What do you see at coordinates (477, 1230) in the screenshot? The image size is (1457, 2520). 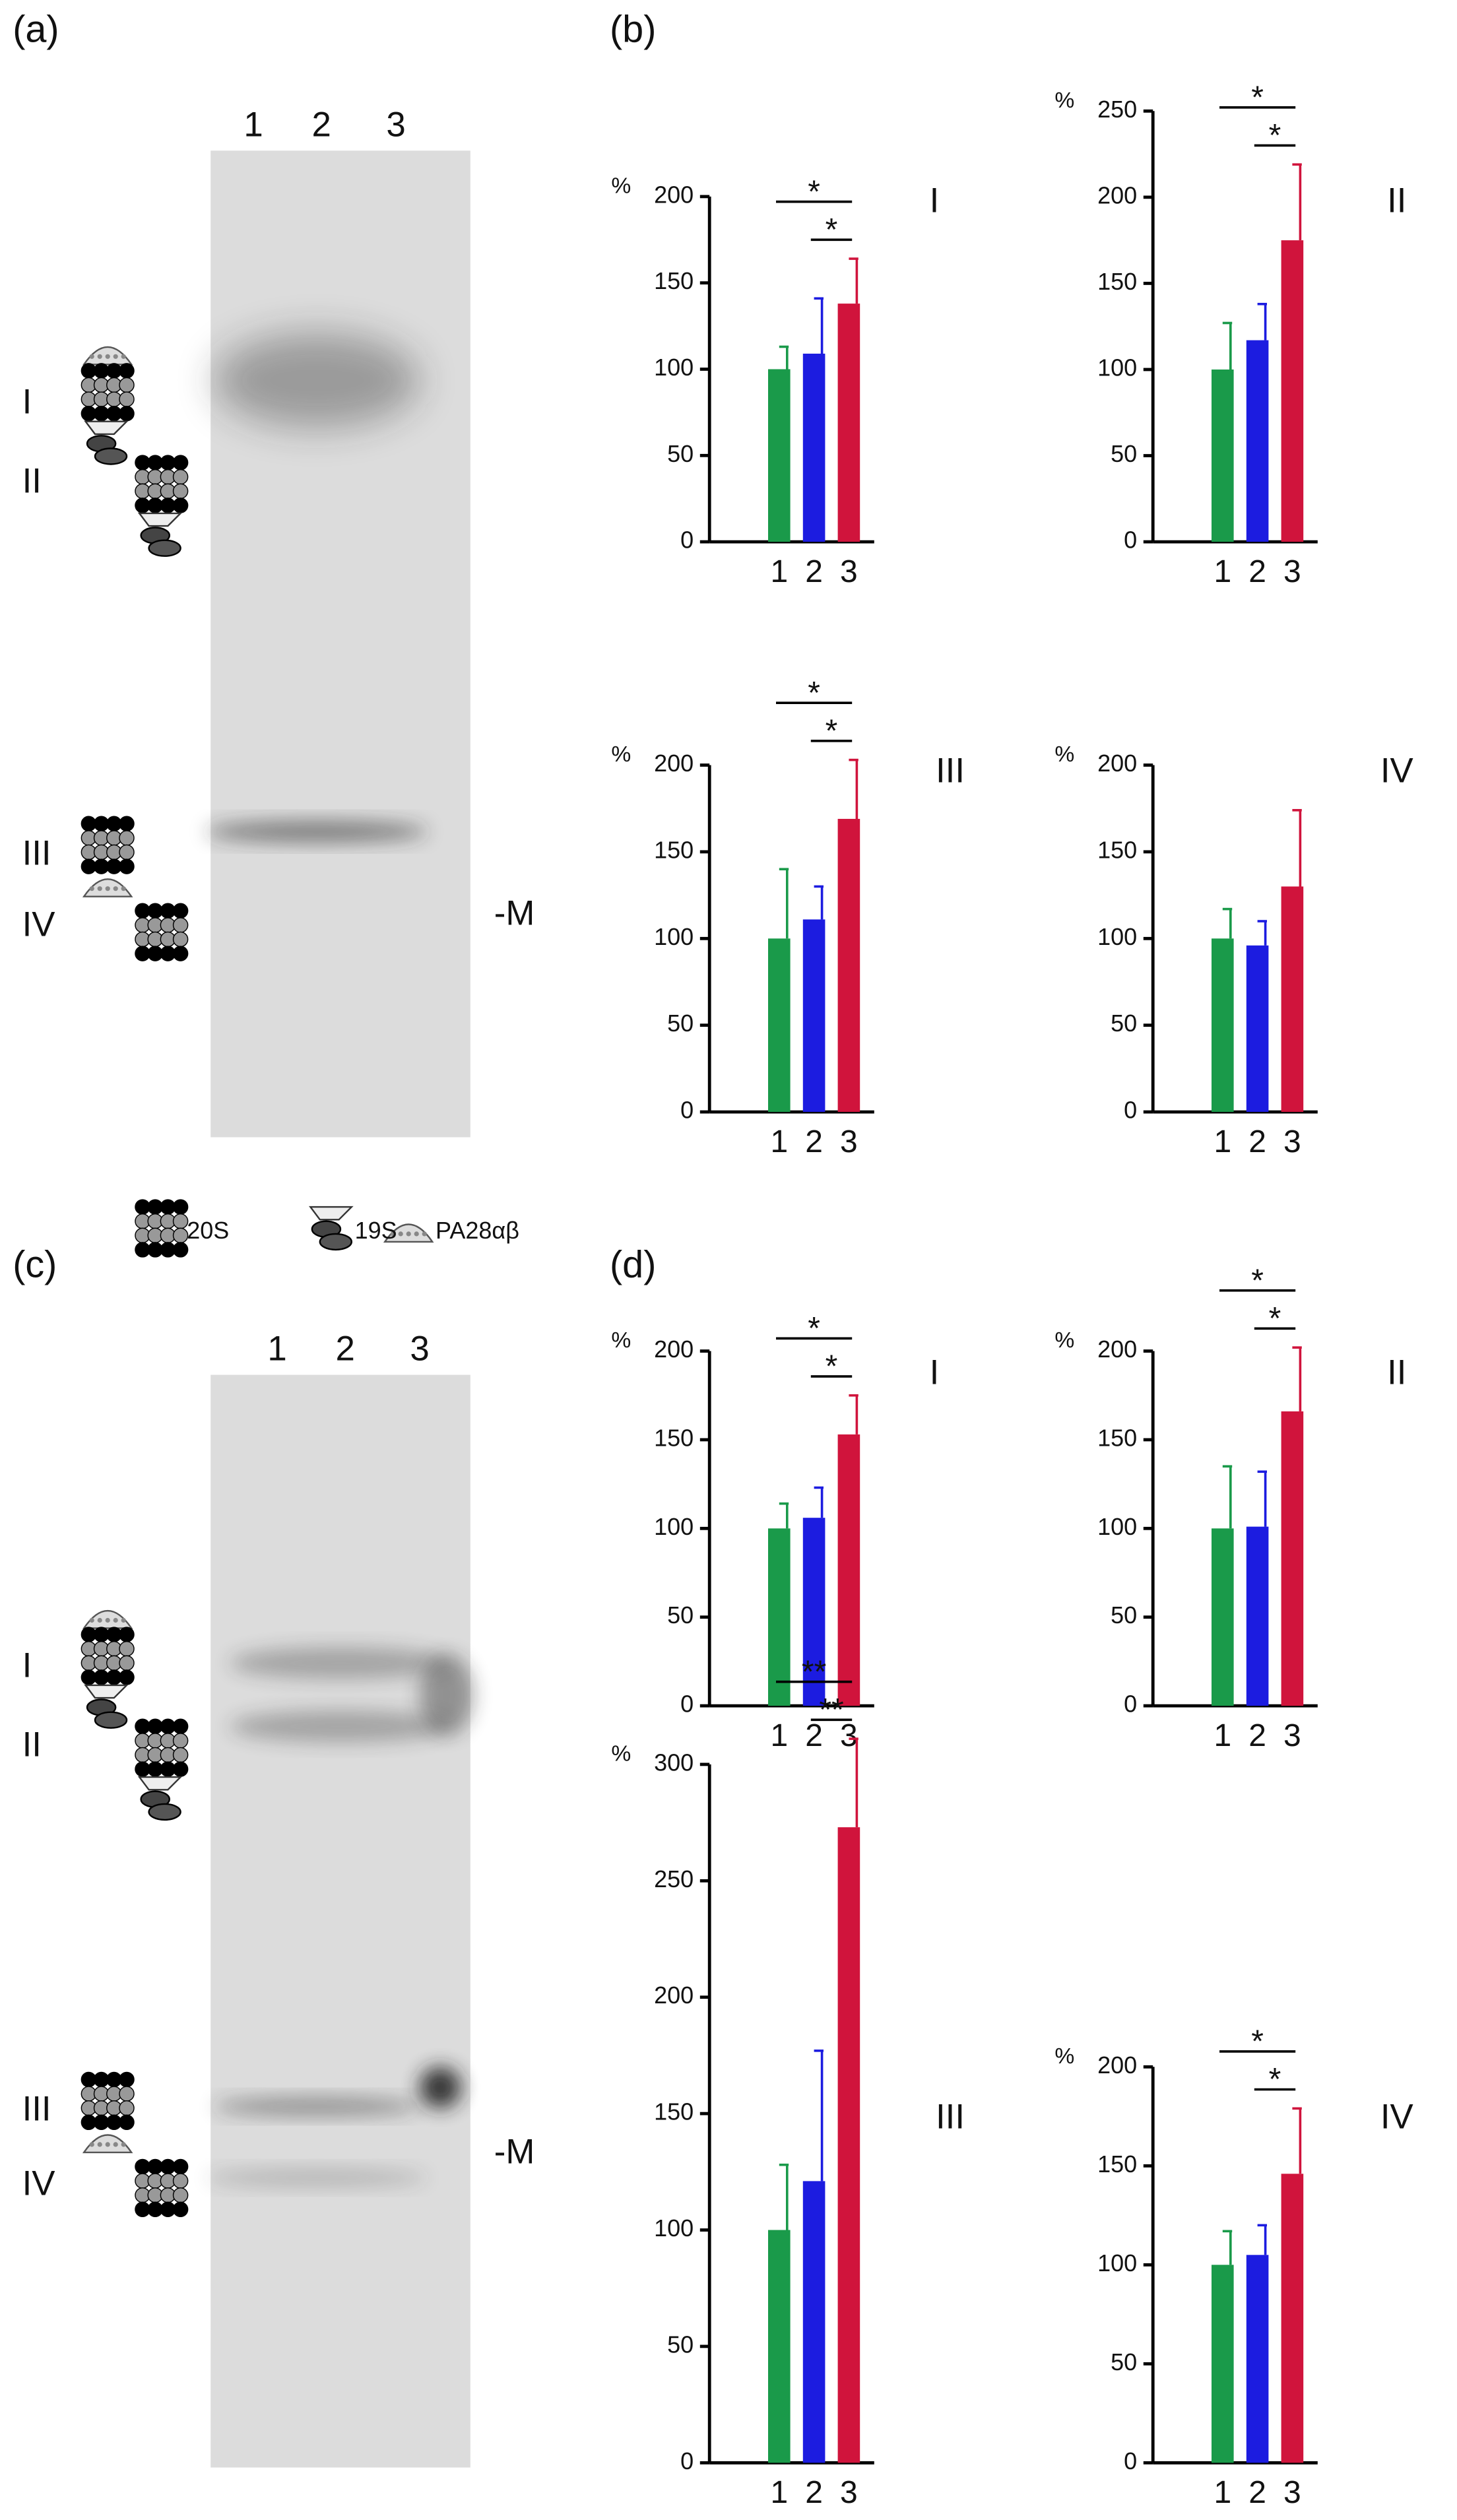 I see `legend-label: PA28αβ` at bounding box center [477, 1230].